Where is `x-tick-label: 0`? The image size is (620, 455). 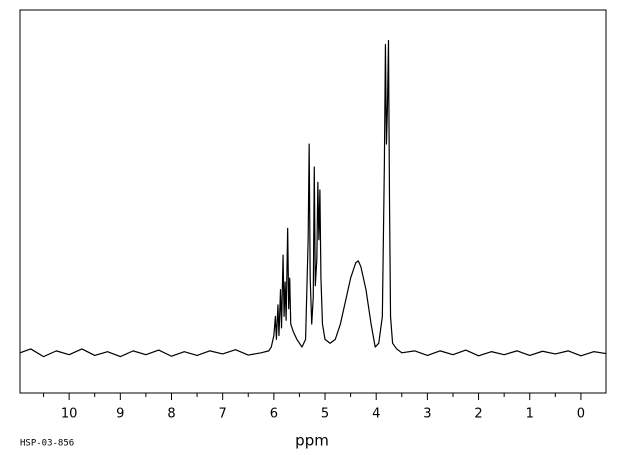
x-tick-label: 0 is located at coordinates (581, 414).